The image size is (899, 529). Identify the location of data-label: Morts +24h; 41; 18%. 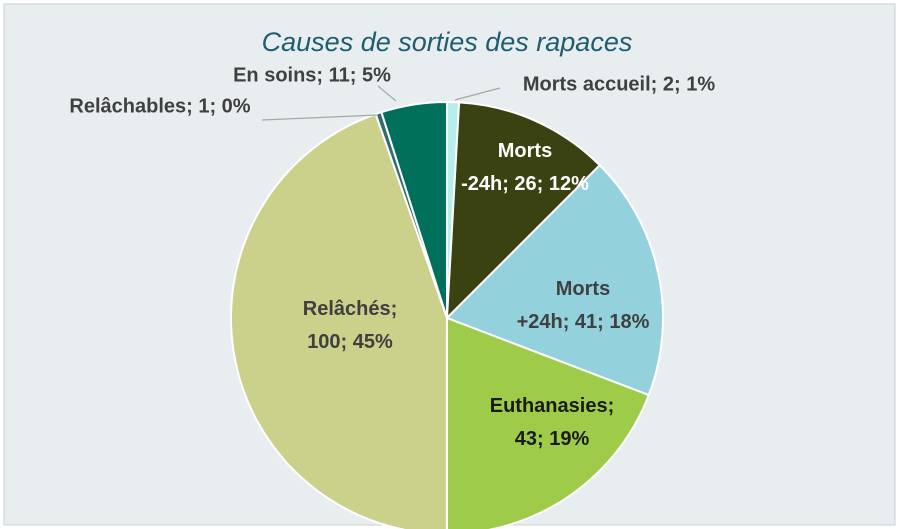
(583, 305).